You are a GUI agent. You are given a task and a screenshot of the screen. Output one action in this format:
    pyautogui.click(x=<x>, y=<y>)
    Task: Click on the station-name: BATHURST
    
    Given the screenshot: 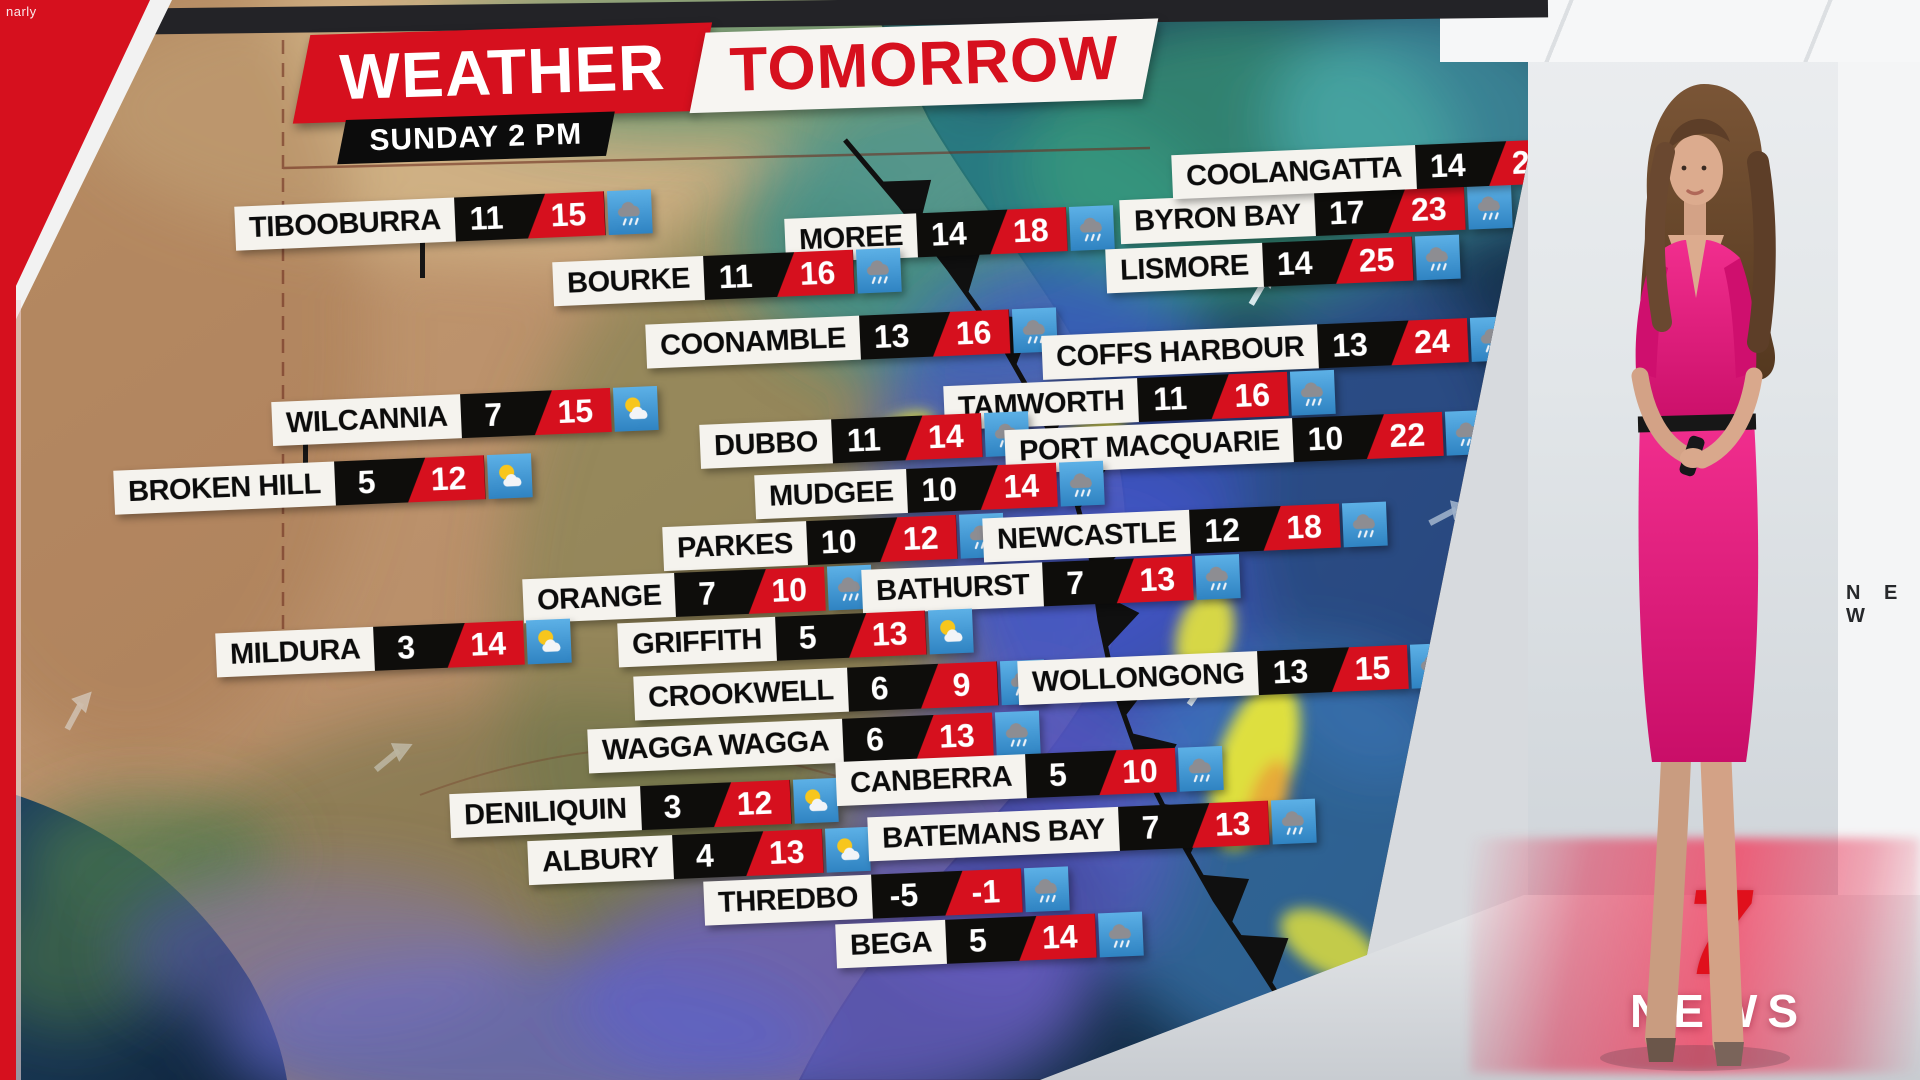 What is the action you would take?
    pyautogui.click(x=953, y=588)
    